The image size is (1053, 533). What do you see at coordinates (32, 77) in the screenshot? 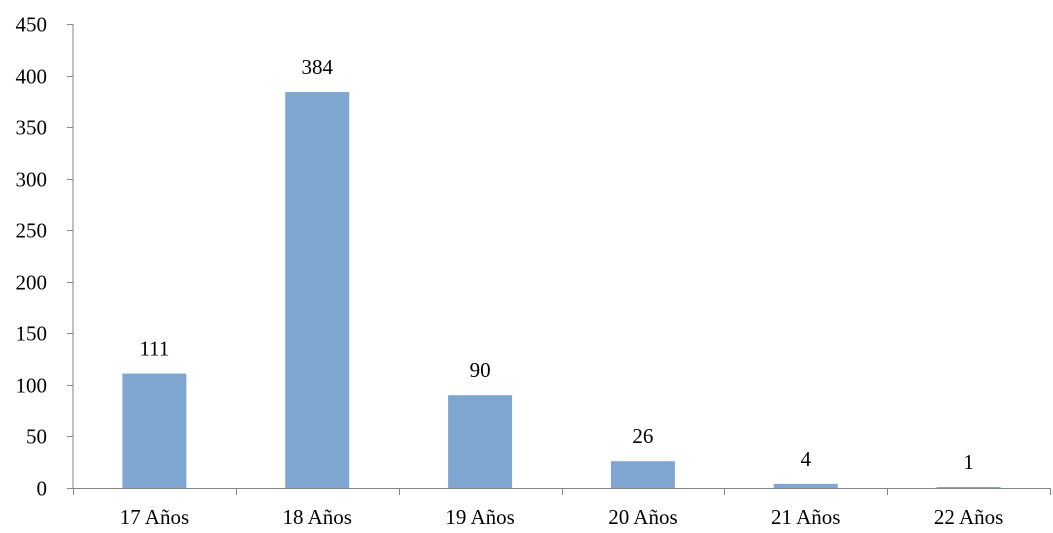
I see `y-tick-label: 400` at bounding box center [32, 77].